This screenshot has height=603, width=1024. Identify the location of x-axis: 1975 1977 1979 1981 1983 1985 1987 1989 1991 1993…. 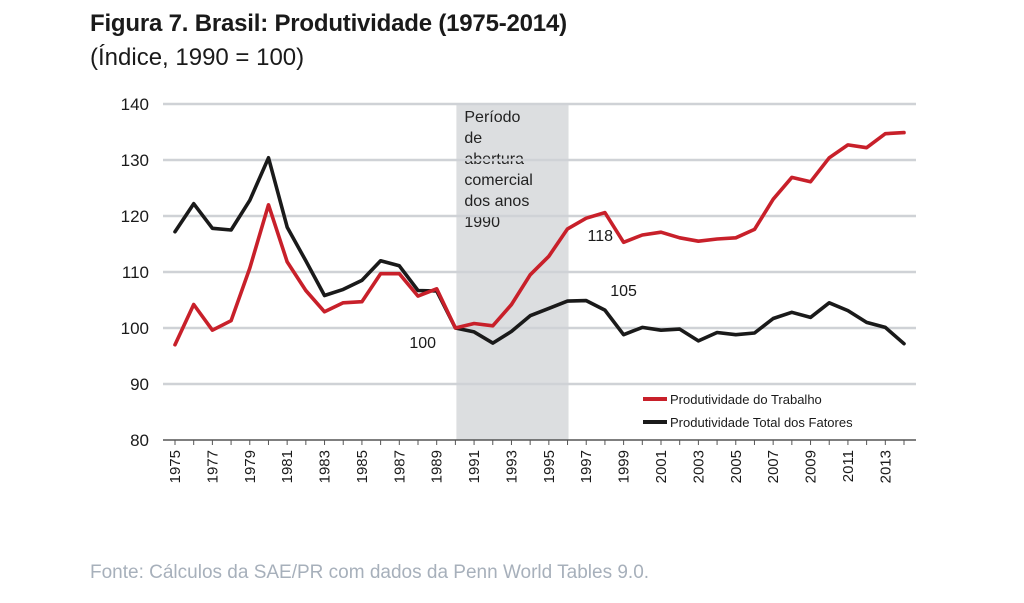
(539, 461).